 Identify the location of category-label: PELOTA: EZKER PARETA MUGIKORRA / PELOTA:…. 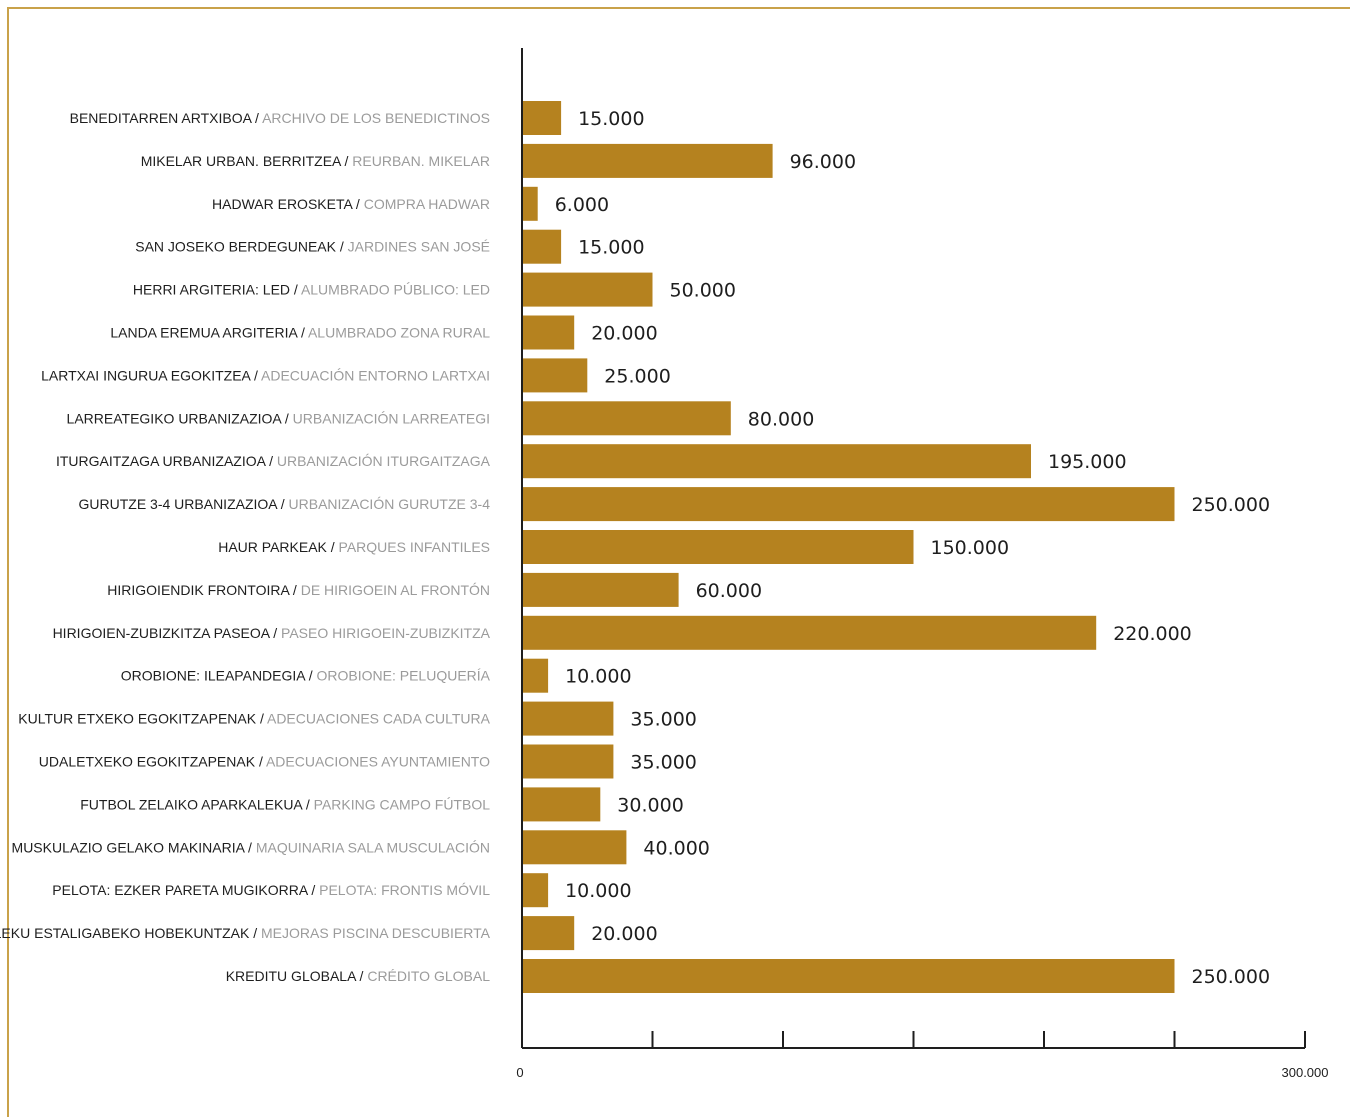
(271, 890).